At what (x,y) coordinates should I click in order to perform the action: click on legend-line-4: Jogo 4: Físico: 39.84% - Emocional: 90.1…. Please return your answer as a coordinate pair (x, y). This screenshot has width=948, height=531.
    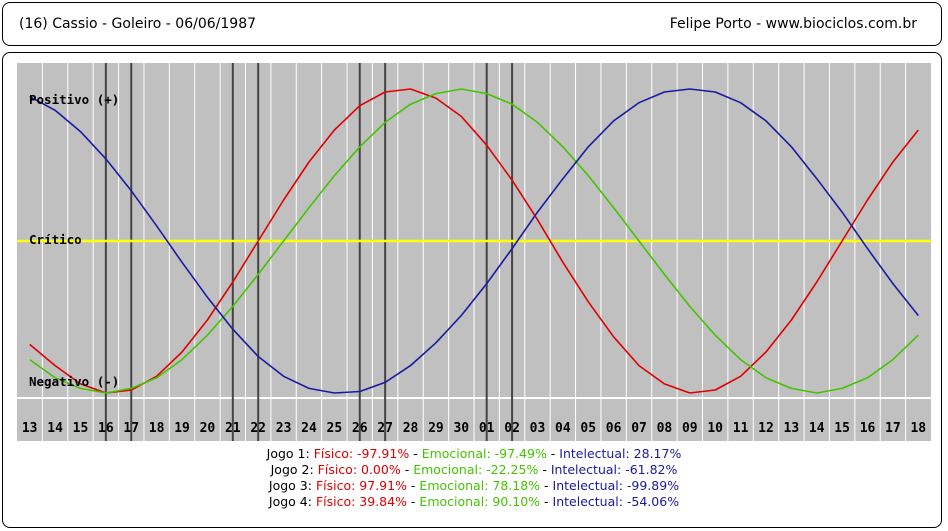
    Looking at the image, I should click on (474, 502).